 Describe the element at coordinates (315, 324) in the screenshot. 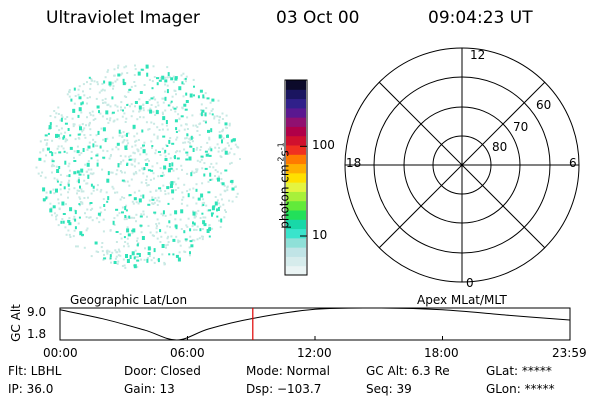

I see `altitude-strip` at that location.